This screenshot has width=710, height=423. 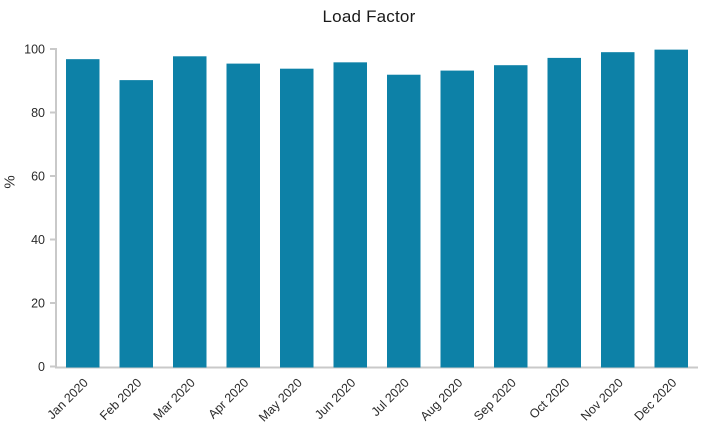 I want to click on bar-nov-2020, so click(x=618, y=210).